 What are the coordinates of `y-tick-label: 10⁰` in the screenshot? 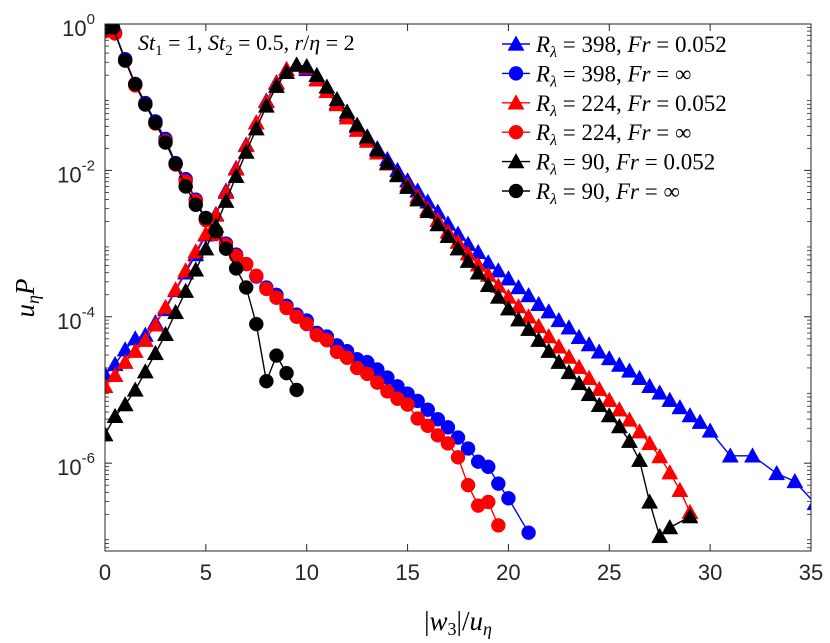 It's located at (78, 26).